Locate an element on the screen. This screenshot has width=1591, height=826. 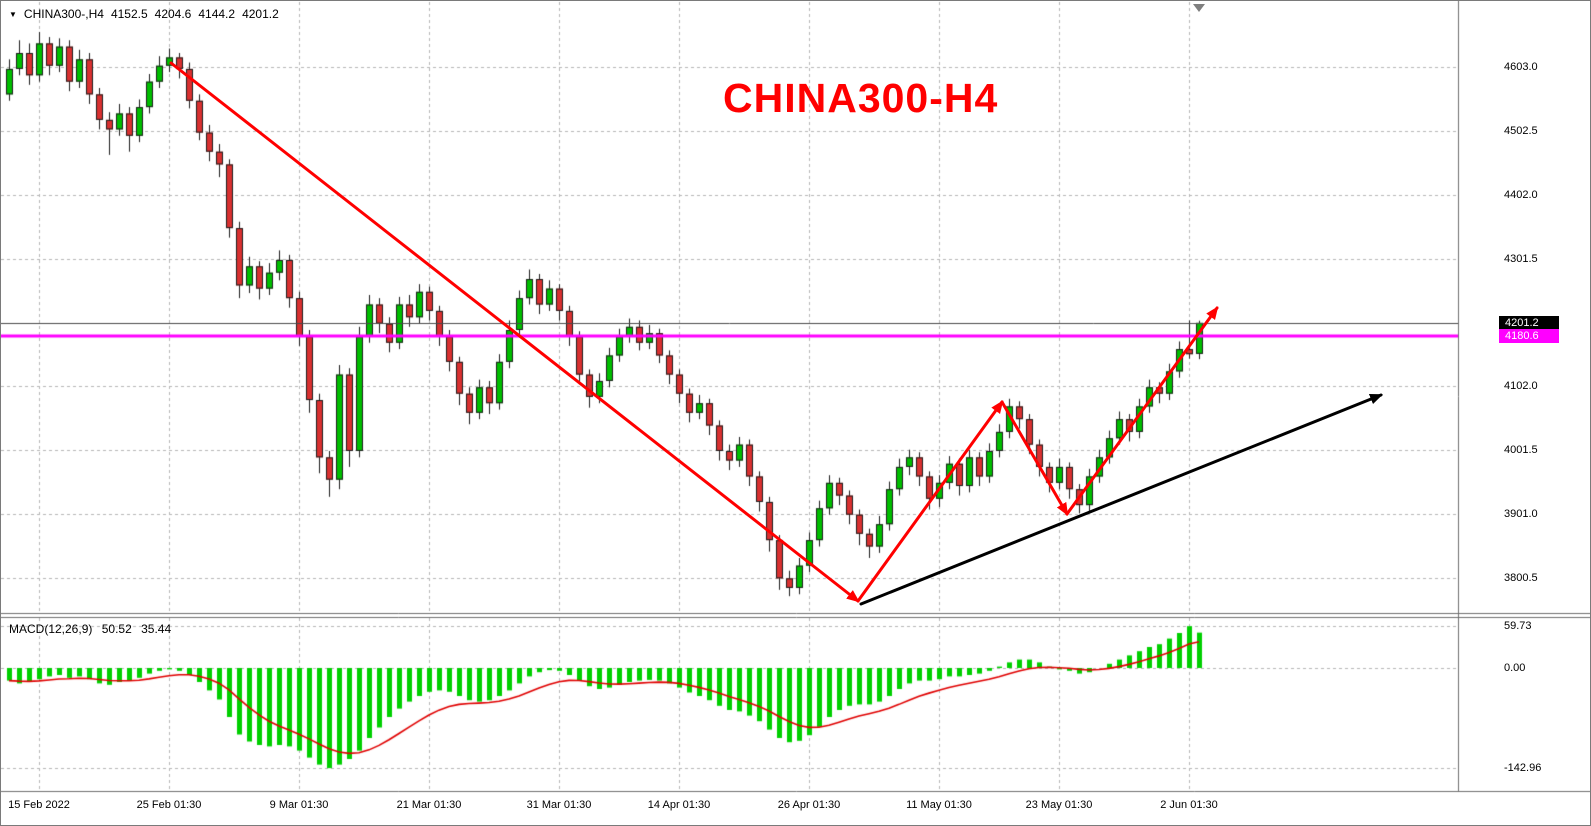
date-tick-label: 23 May 01:30 is located at coordinates (1059, 805).